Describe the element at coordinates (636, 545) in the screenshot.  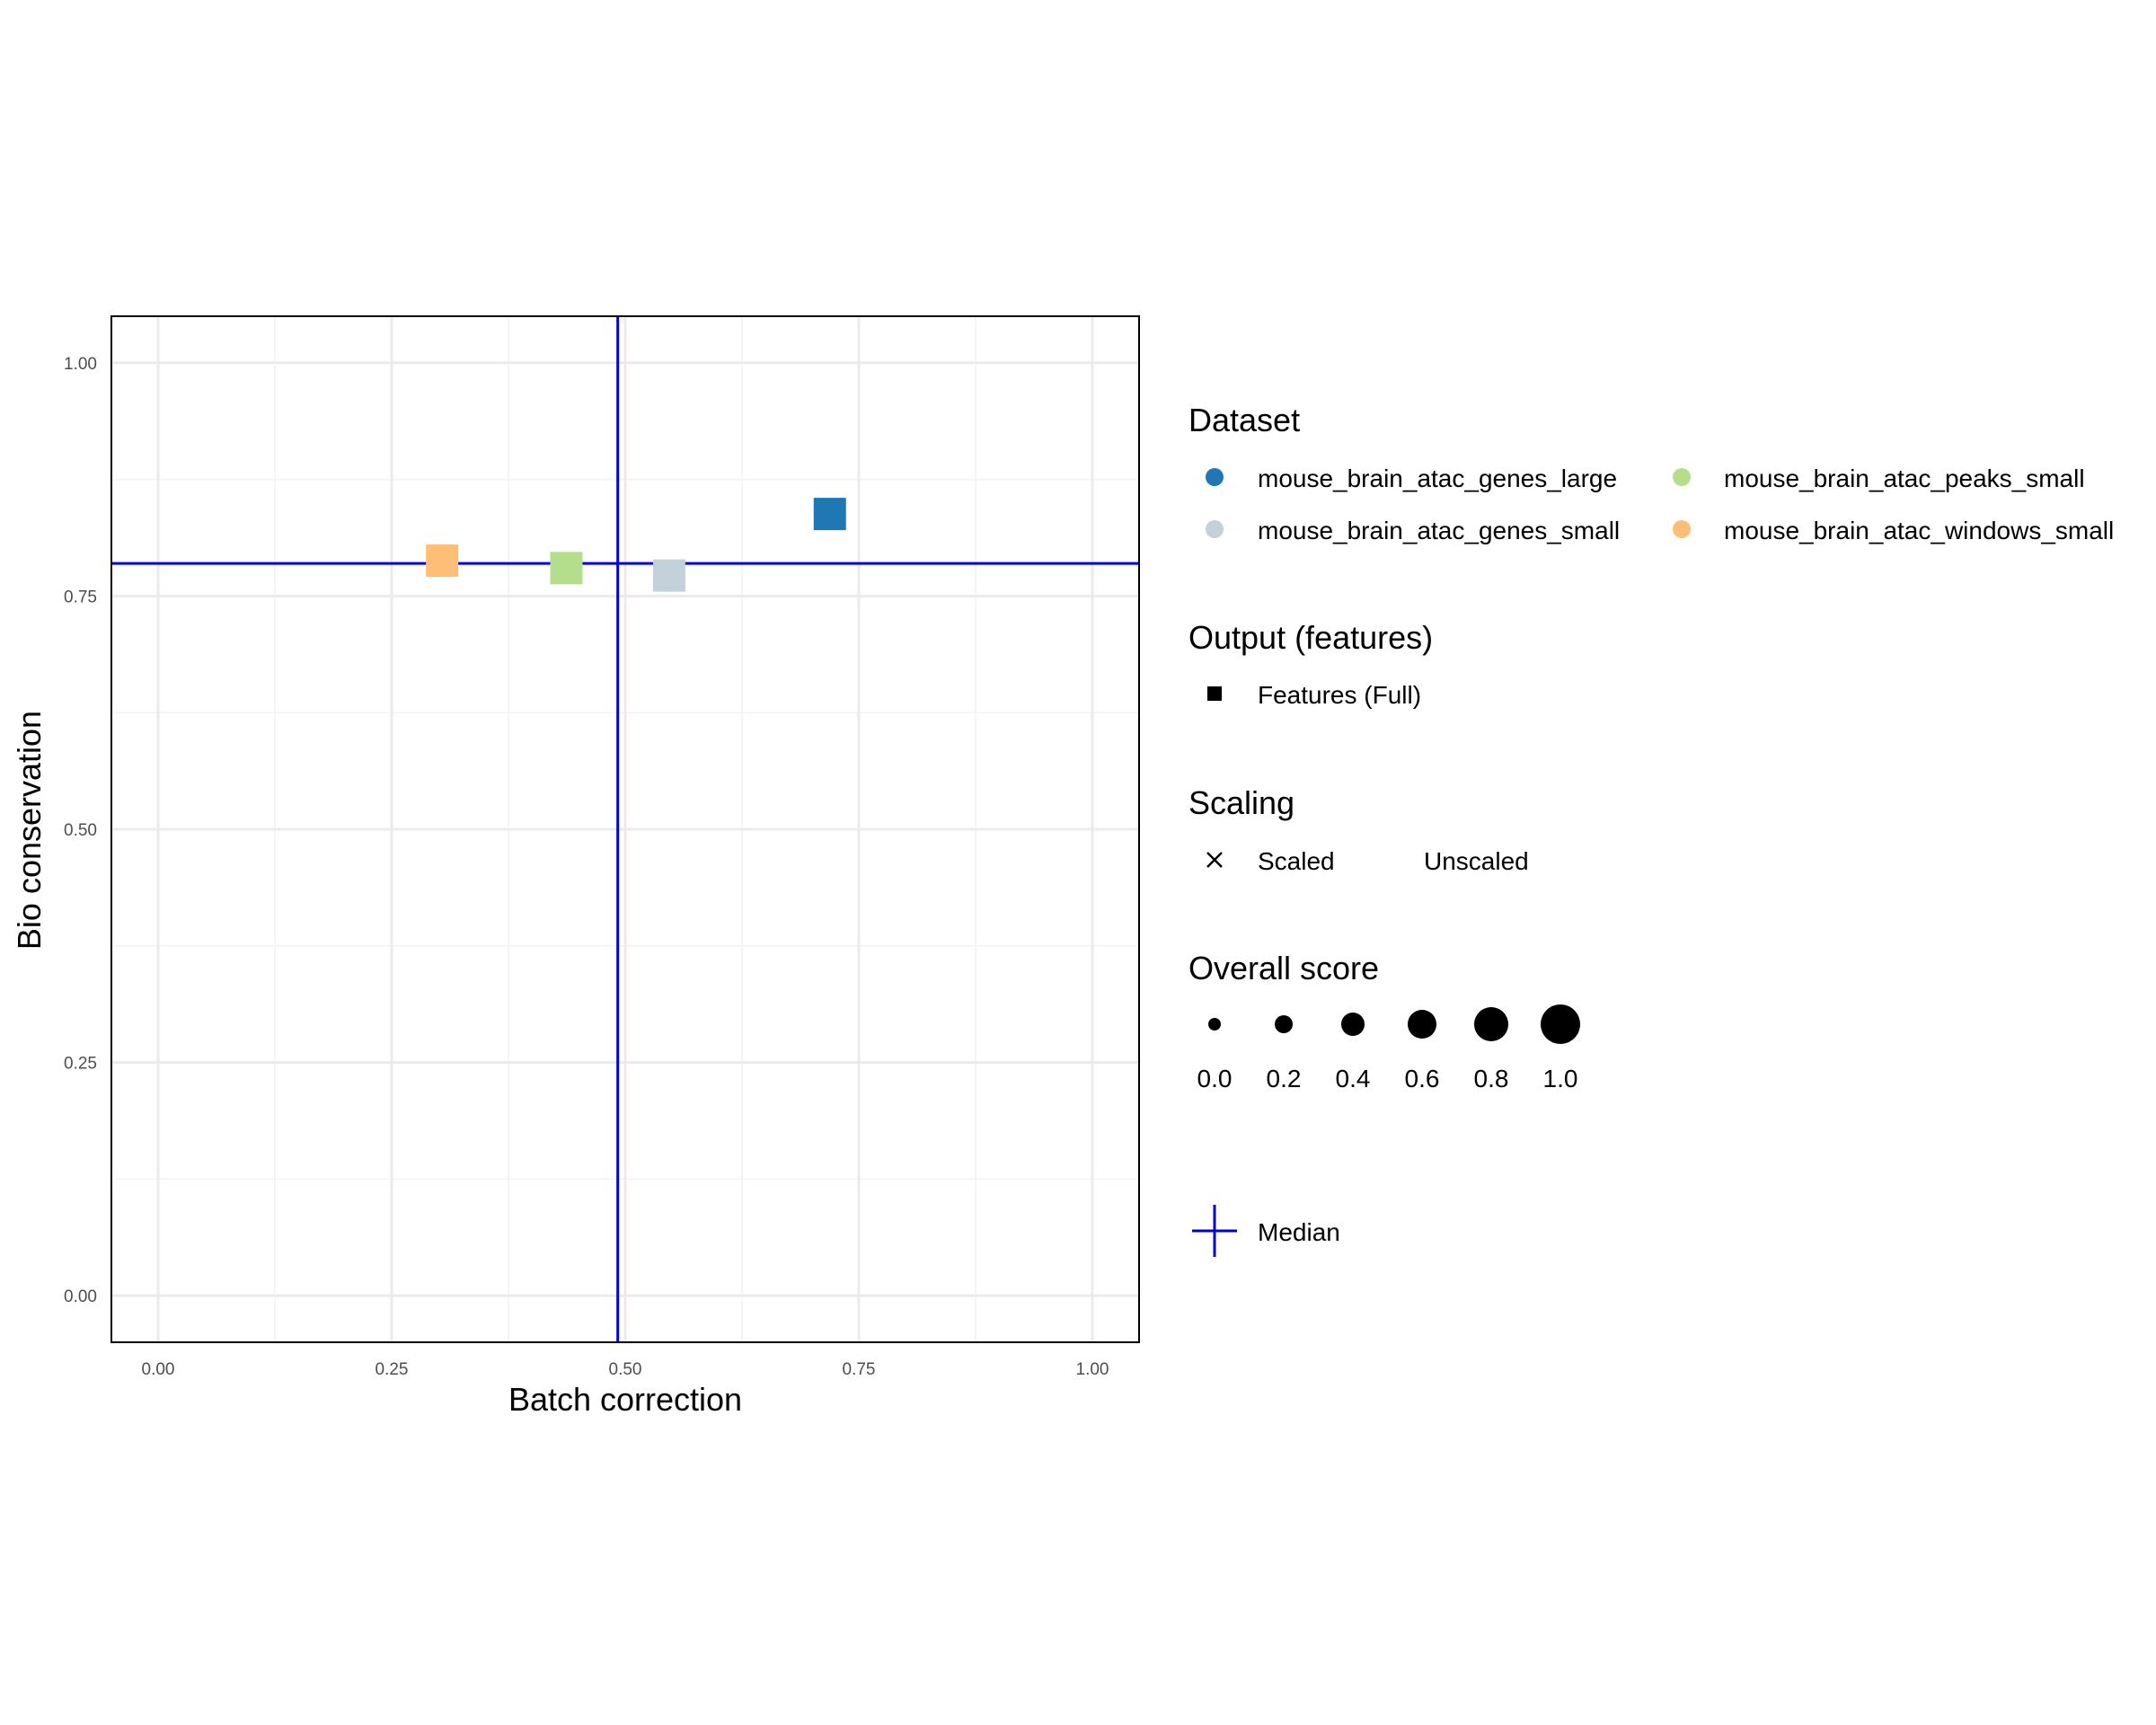
I see `data-points` at that location.